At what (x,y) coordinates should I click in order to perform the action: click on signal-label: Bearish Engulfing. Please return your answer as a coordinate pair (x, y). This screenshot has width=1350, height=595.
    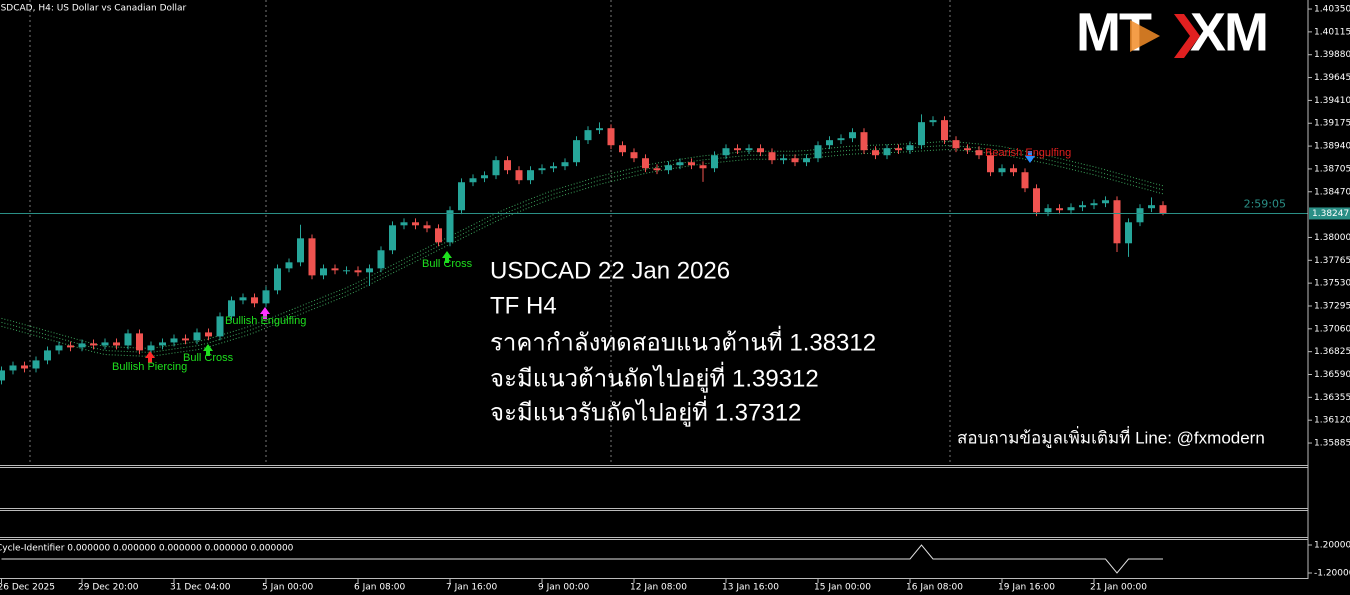
    Looking at the image, I should click on (1028, 153).